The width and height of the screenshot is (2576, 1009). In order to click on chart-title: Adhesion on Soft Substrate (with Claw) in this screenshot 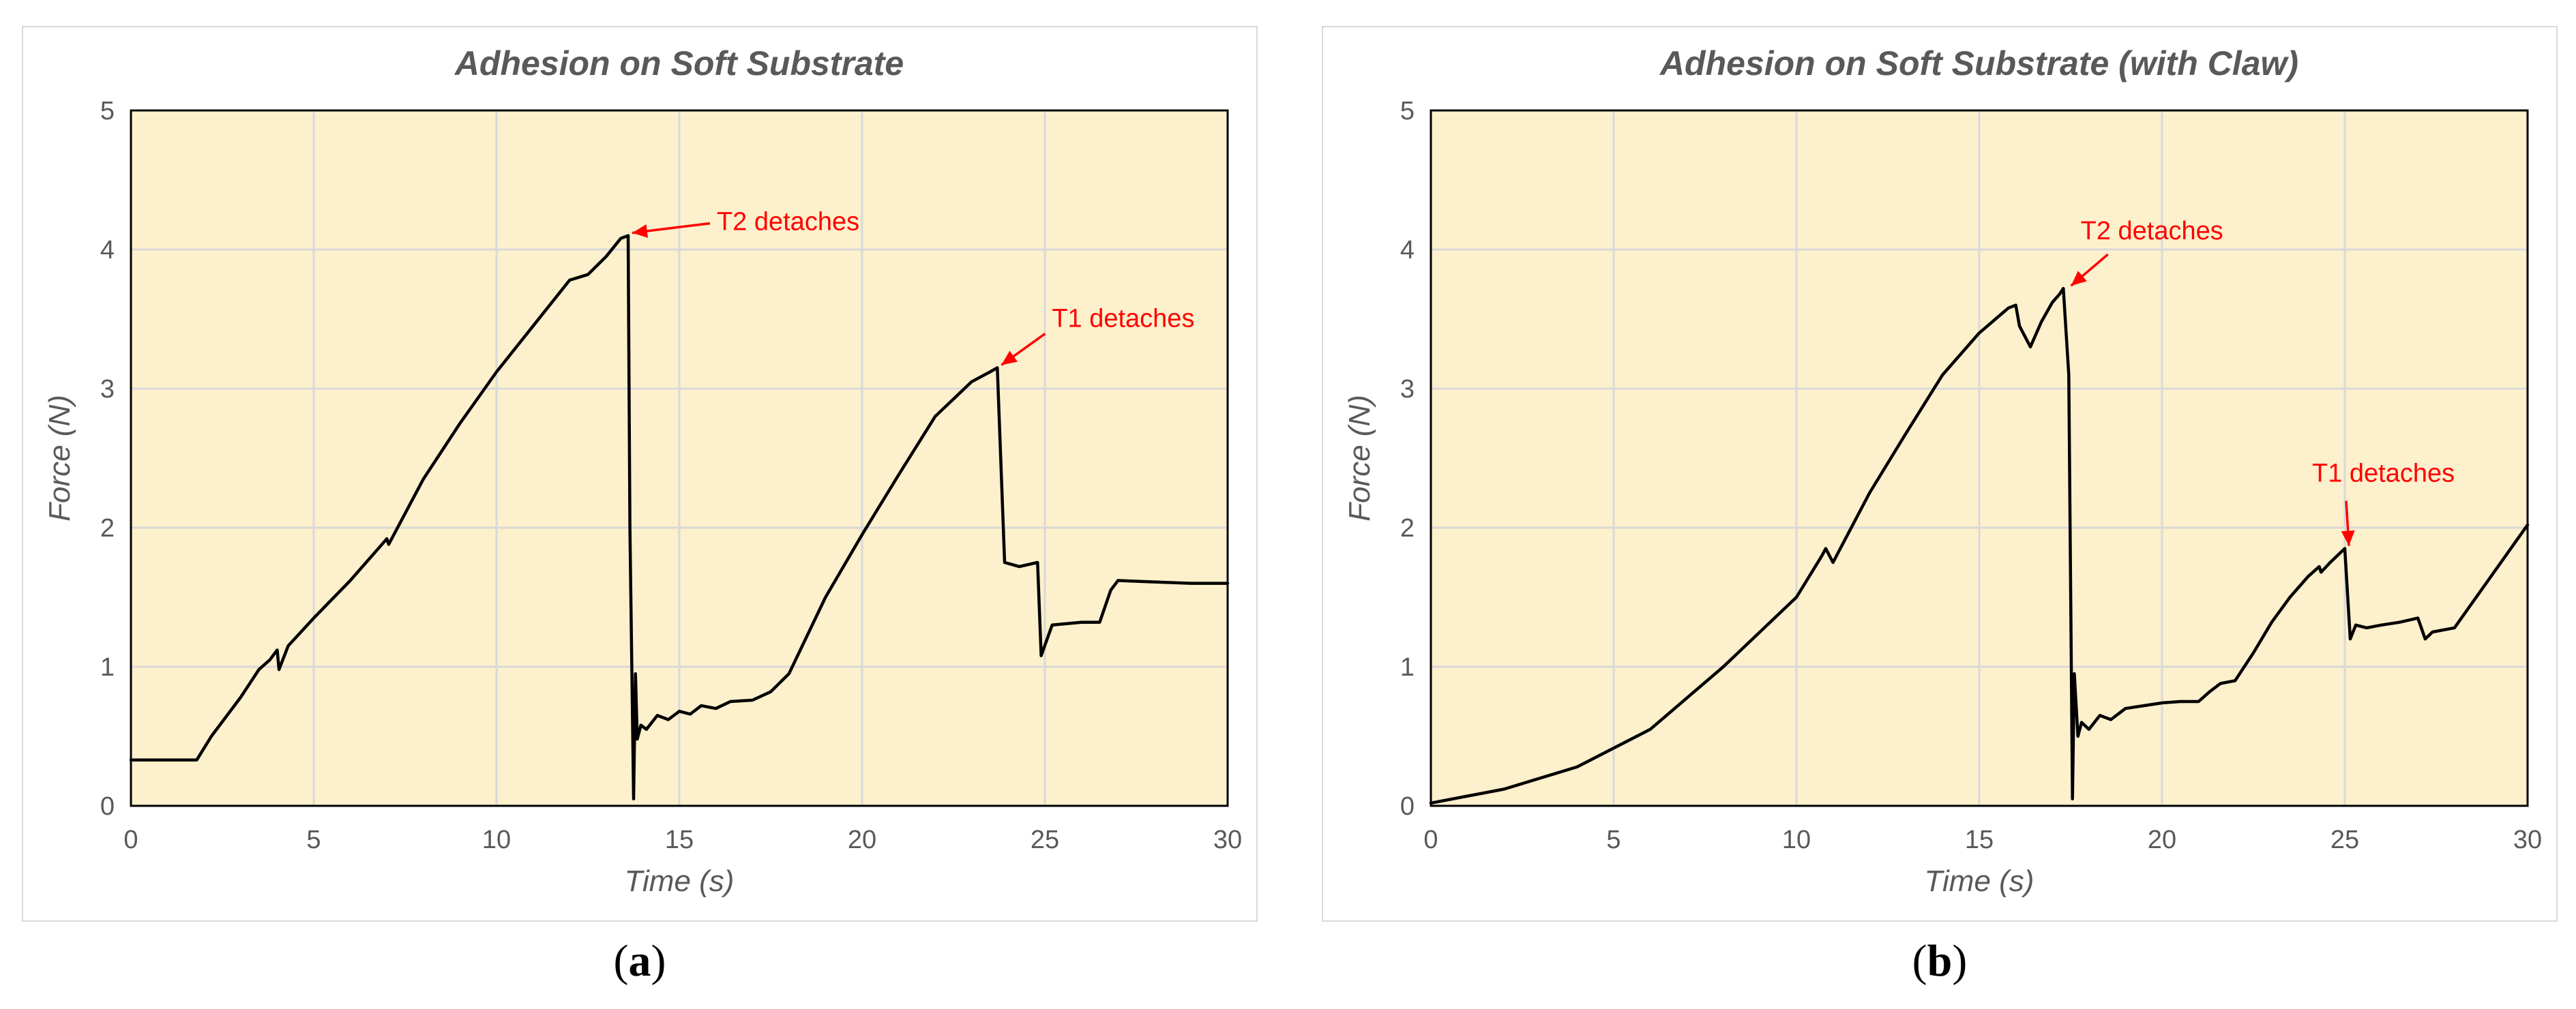, I will do `click(1978, 63)`.